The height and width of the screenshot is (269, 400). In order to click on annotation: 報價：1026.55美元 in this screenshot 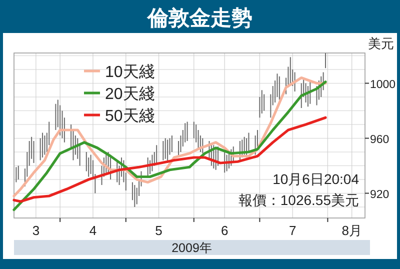, I will do `click(298, 200)`.